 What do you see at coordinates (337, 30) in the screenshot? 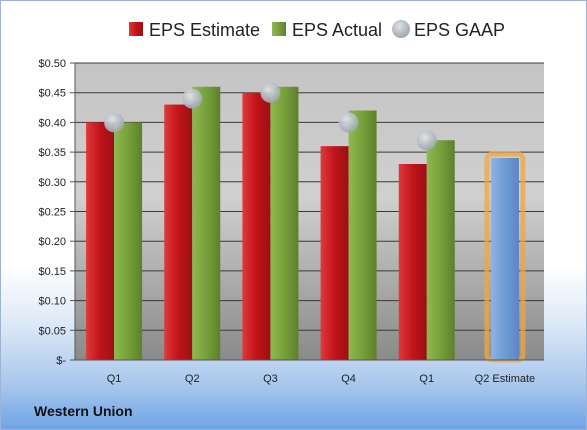
I see `legend-label: EPS Actual` at bounding box center [337, 30].